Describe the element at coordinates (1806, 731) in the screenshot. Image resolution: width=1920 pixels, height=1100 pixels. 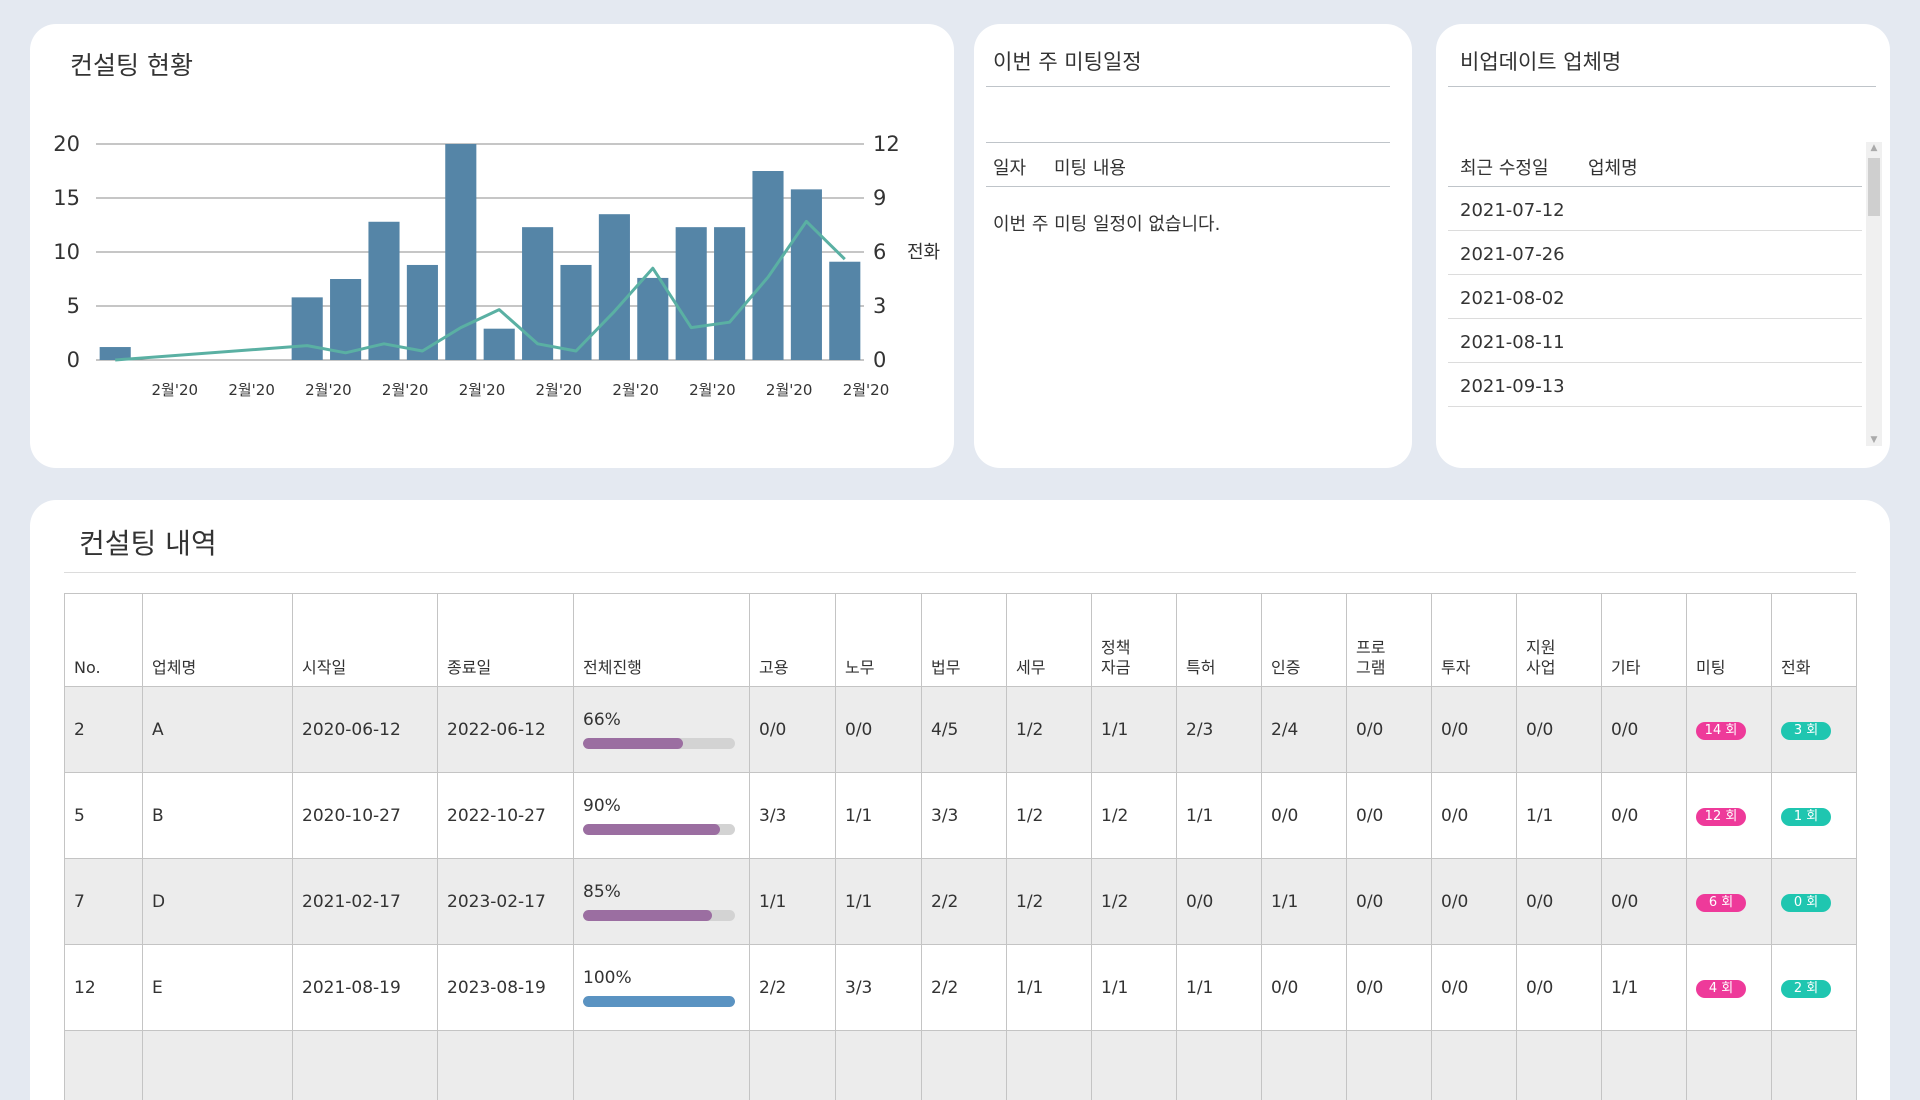
I see `call-count-badge: 3 회` at that location.